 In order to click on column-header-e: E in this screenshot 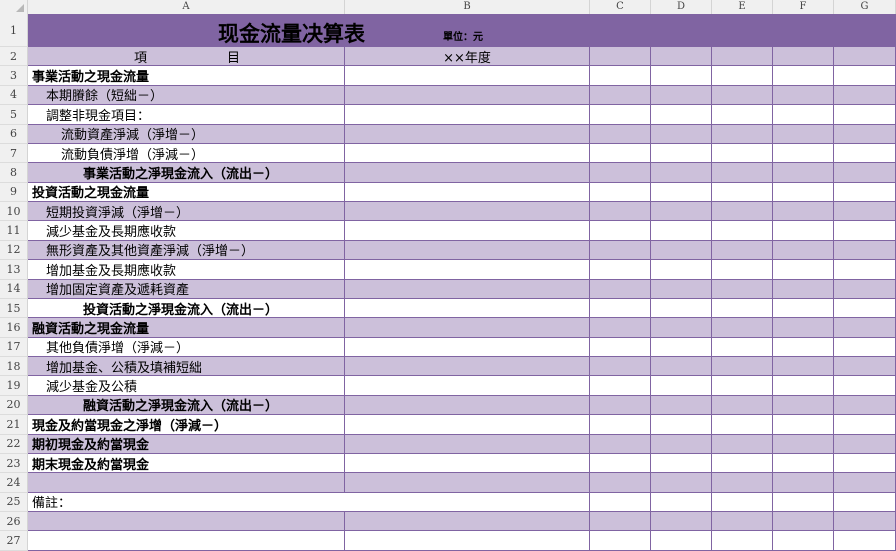, I will do `click(742, 7)`.